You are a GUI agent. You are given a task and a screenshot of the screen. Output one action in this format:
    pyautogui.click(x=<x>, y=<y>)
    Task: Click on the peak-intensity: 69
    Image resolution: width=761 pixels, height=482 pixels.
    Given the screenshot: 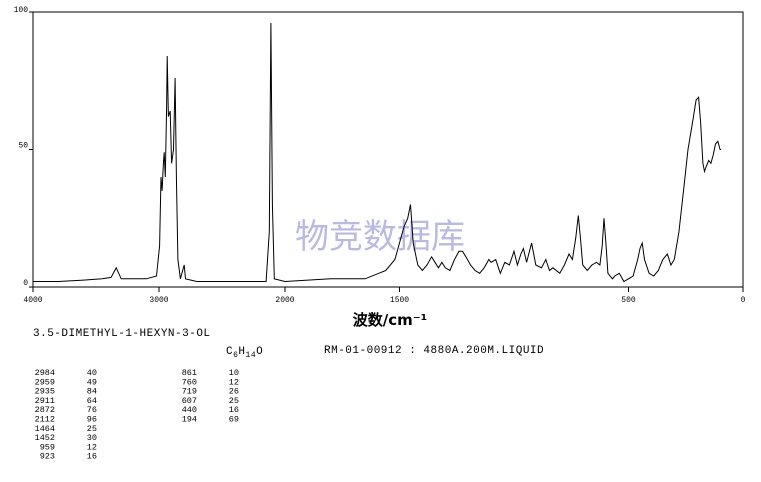 What is the action you would take?
    pyautogui.click(x=234, y=420)
    